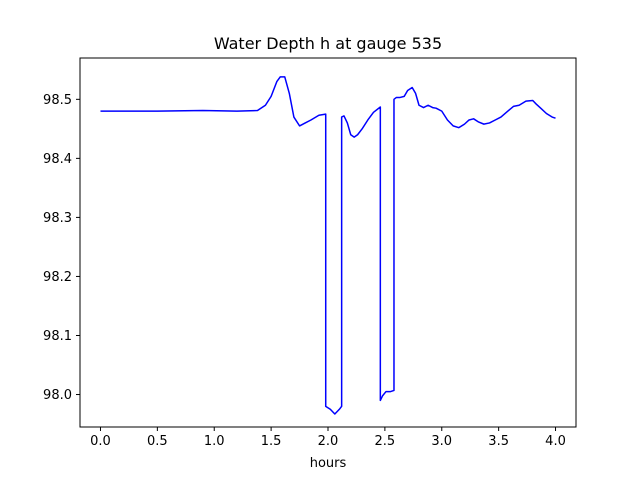 This screenshot has height=485, width=640. I want to click on y-tick-label: 98.3, so click(57, 218).